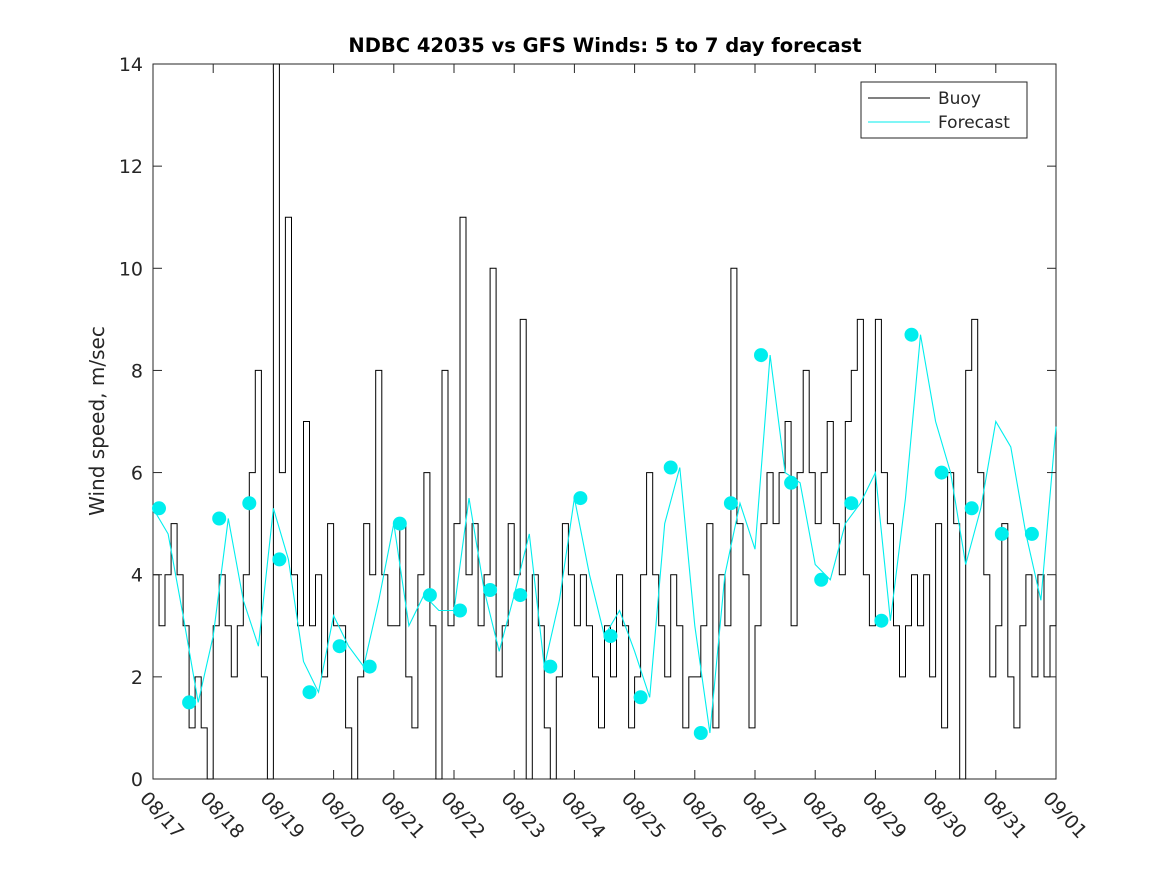 The width and height of the screenshot is (1167, 875). What do you see at coordinates (131, 65) in the screenshot?
I see `y-tick-label: 14` at bounding box center [131, 65].